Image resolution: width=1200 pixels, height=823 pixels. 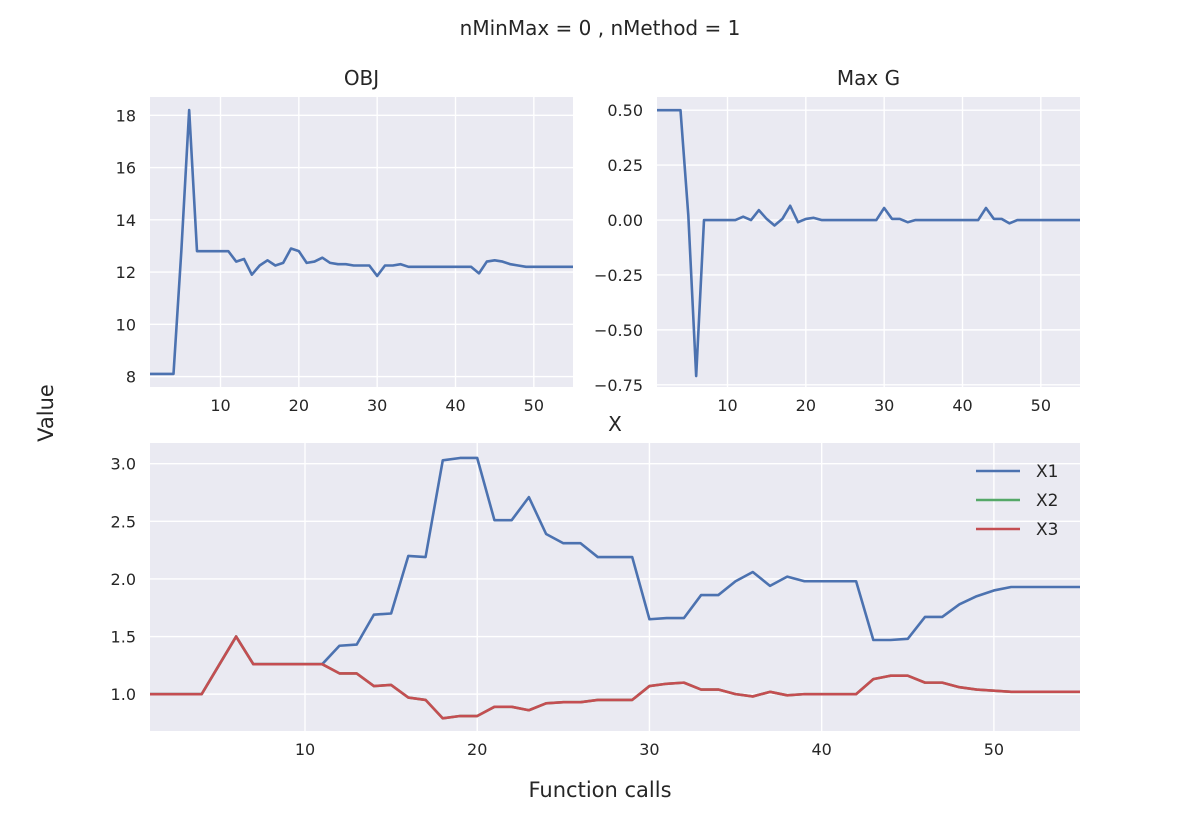 I want to click on y-tick-label: 0.50, so click(x=625, y=110).